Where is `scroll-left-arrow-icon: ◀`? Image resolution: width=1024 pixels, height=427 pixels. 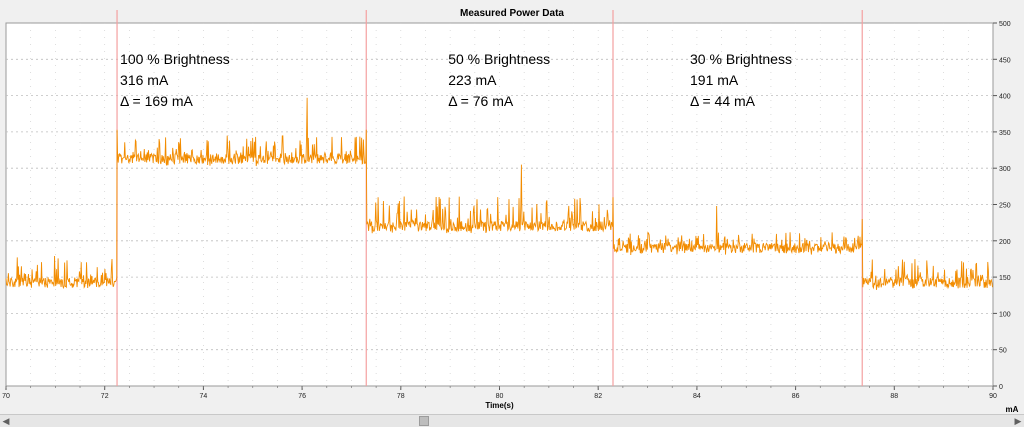 scroll-left-arrow-icon: ◀ is located at coordinates (6, 421).